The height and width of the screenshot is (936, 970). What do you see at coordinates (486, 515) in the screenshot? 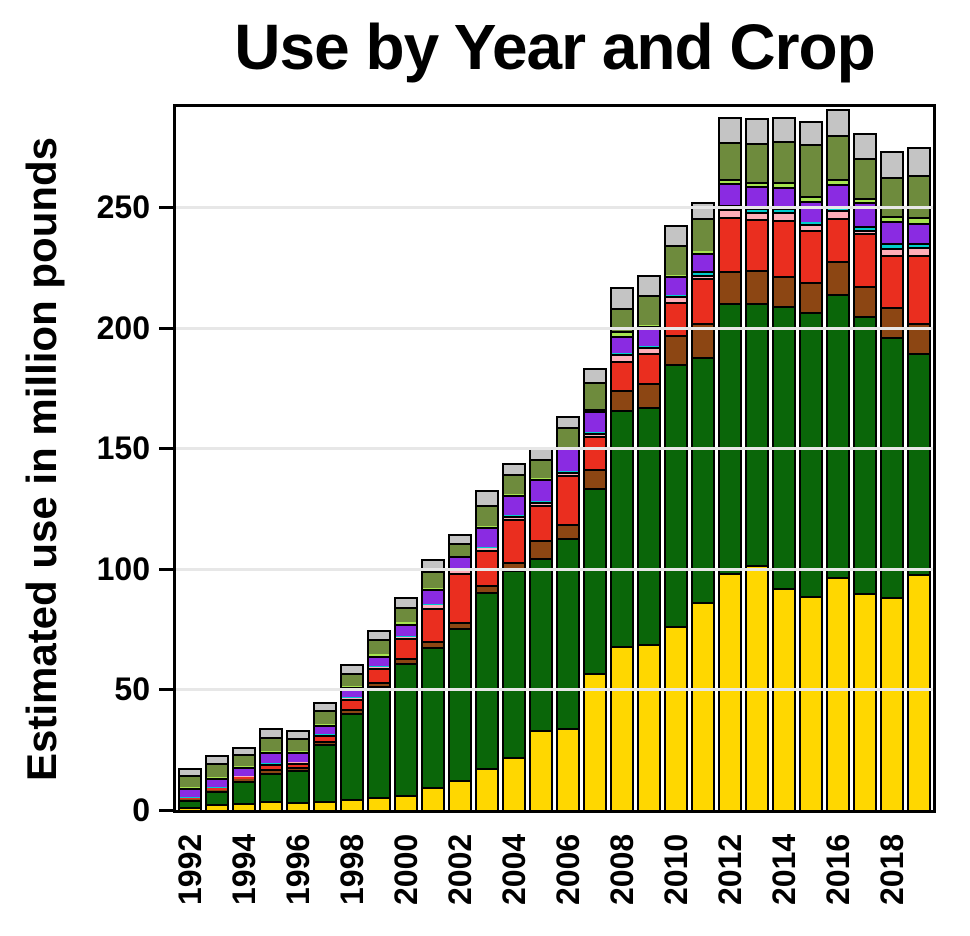
I see `segment-olive-2003` at bounding box center [486, 515].